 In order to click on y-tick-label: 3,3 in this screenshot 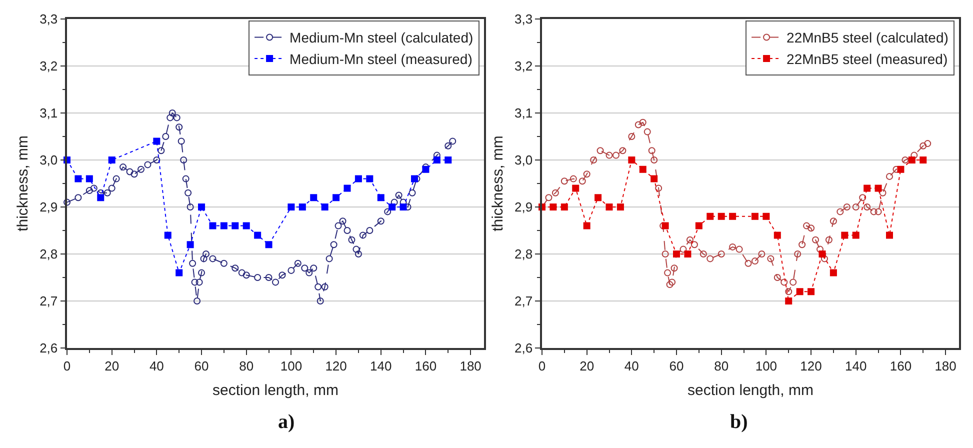, I will do `click(49, 19)`.